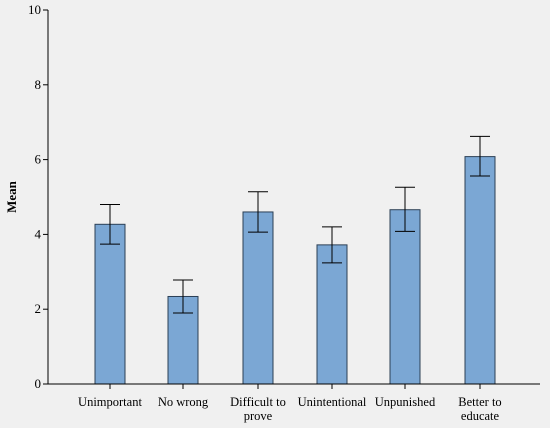  I want to click on y-tick-label: 4, so click(38, 233).